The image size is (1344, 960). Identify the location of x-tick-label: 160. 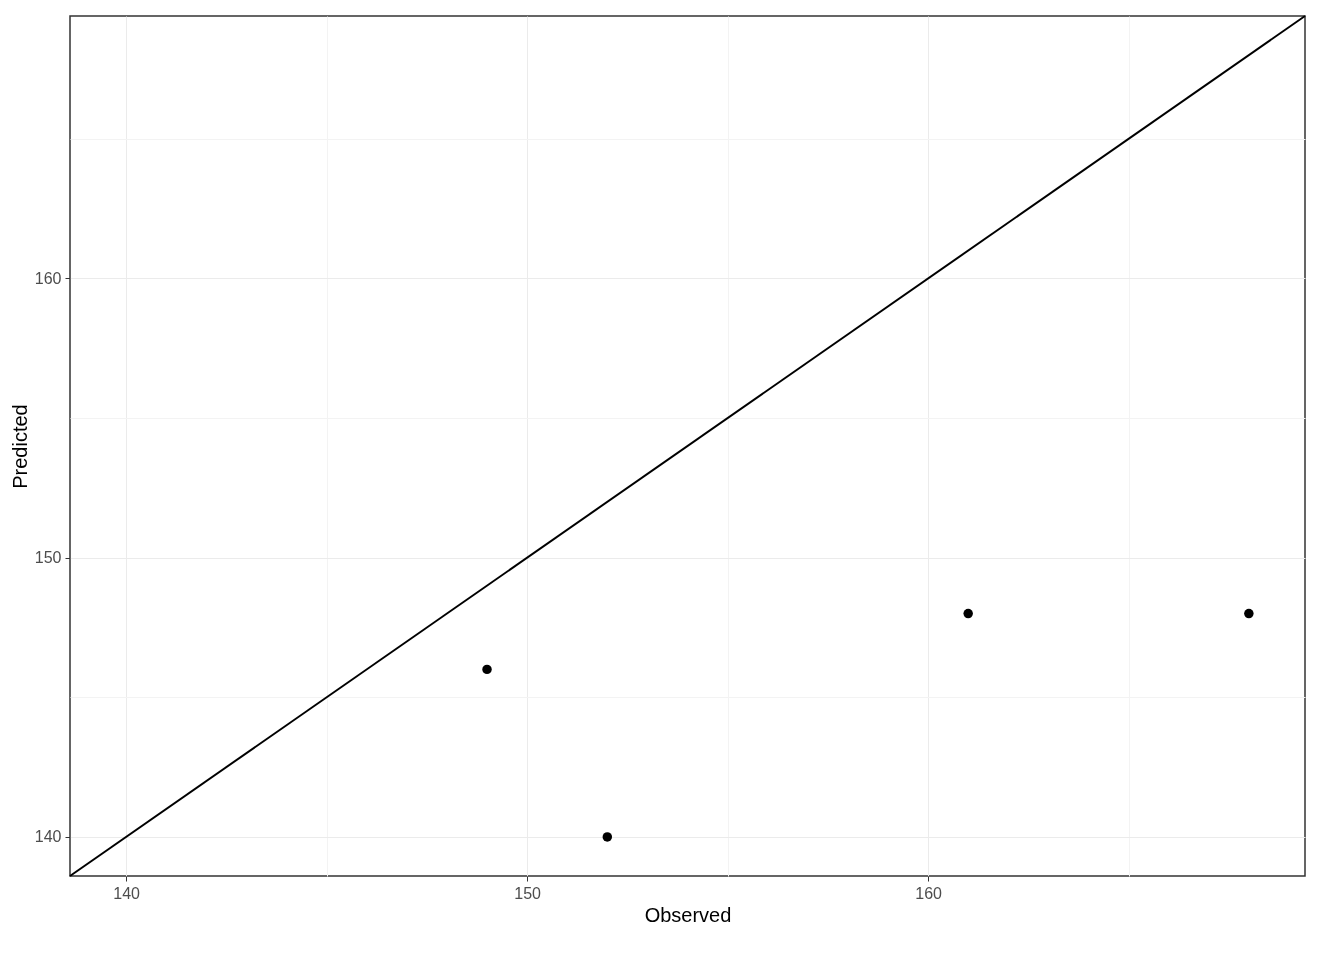
(929, 893).